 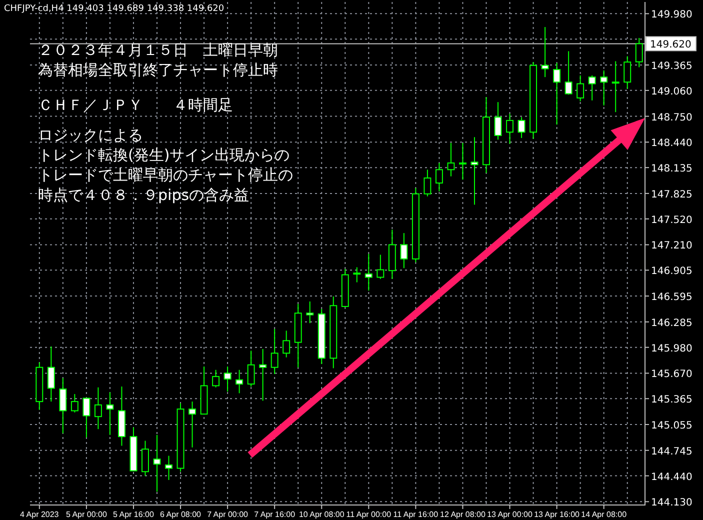 I want to click on annotation: CHFJPY-cd,H4 149.403 149.689 149.338 149.620, so click(x=114, y=9).